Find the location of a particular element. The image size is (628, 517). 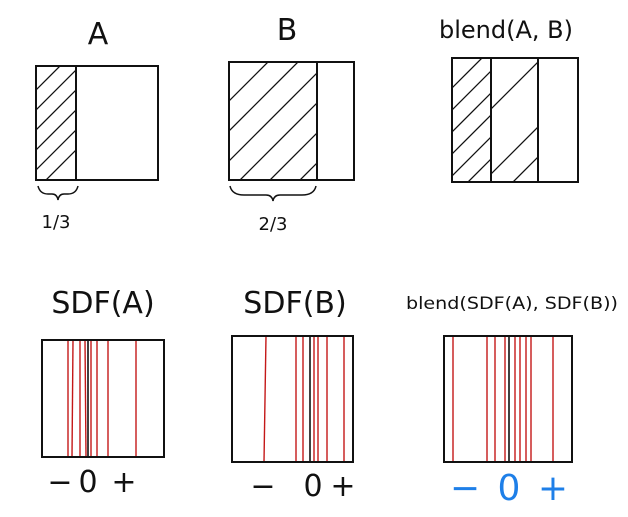

blend-sdf-box is located at coordinates (508, 399).